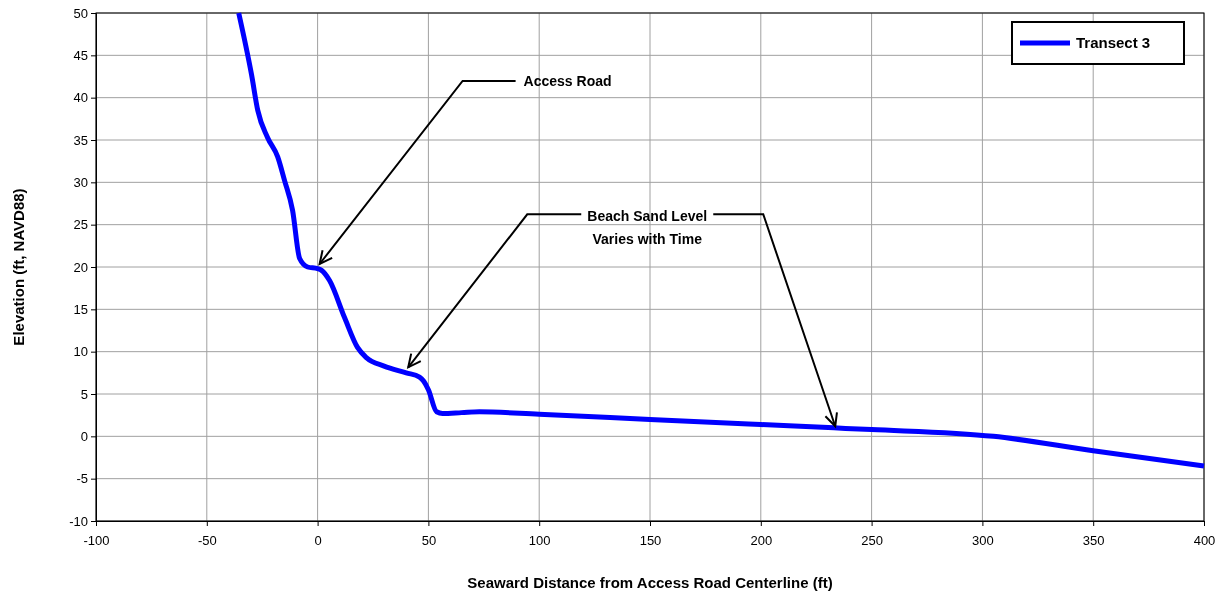 This screenshot has width=1229, height=603. What do you see at coordinates (429, 540) in the screenshot?
I see `x-tick-label: 50` at bounding box center [429, 540].